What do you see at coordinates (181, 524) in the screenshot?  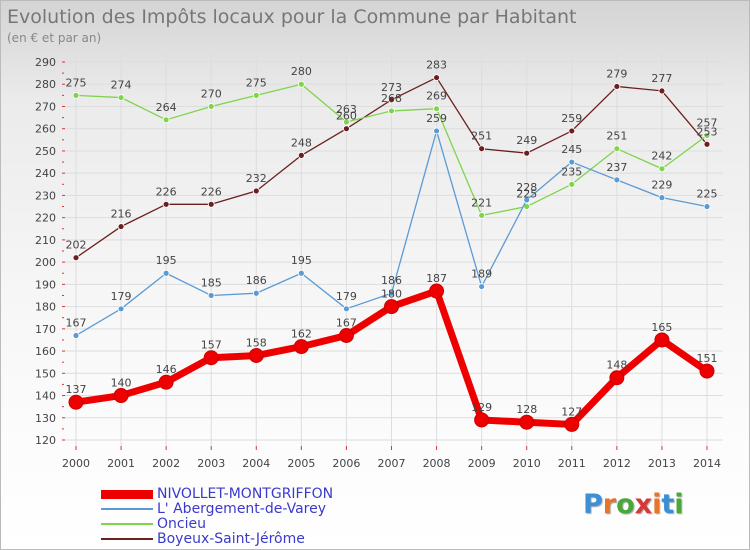 I see `legend-label-3: Oncieu` at bounding box center [181, 524].